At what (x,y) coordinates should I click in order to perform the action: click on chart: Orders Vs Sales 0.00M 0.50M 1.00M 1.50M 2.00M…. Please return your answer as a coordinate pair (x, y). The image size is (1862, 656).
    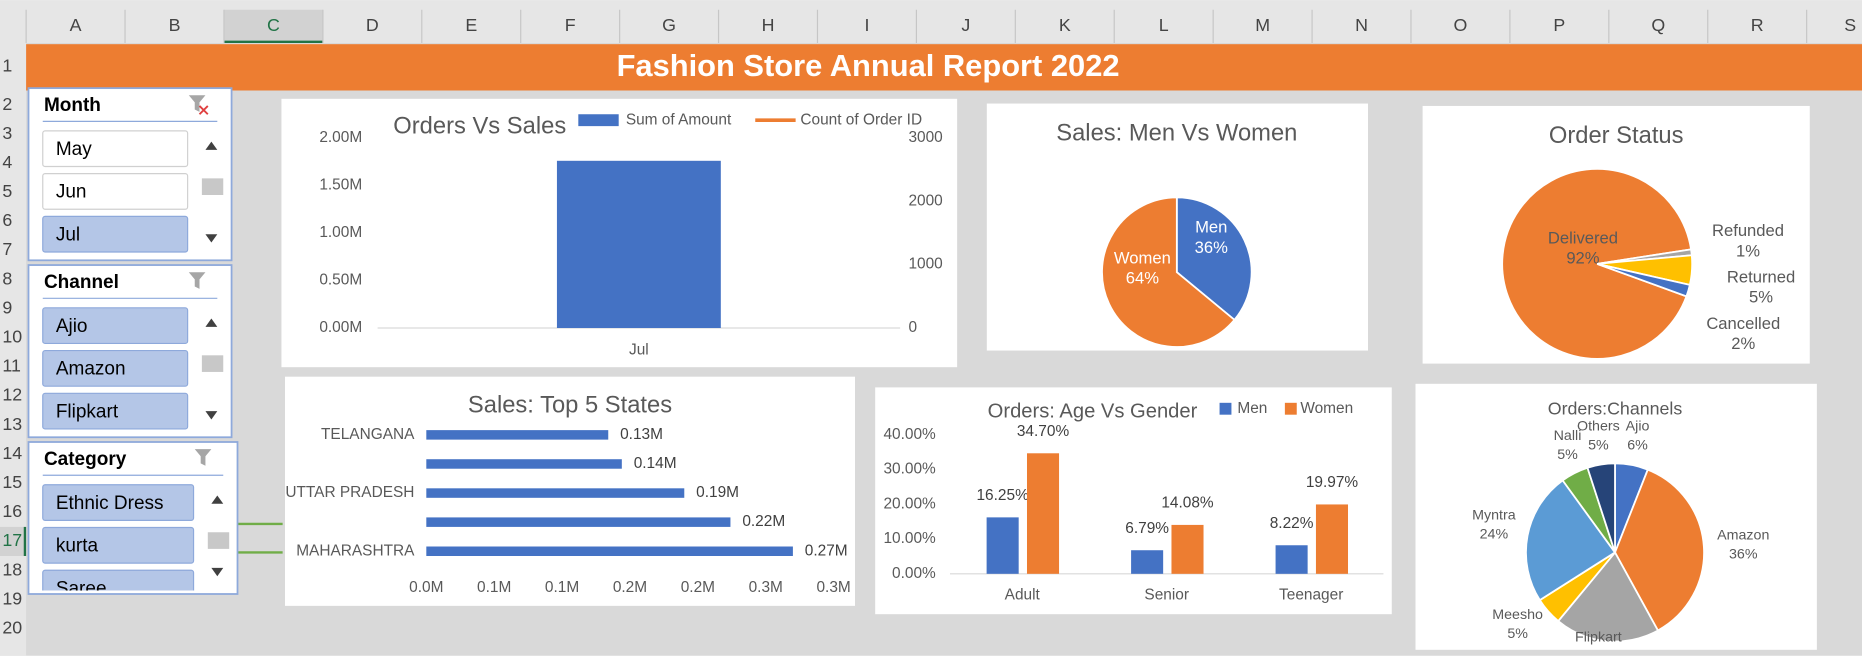
    Looking at the image, I should click on (619, 233).